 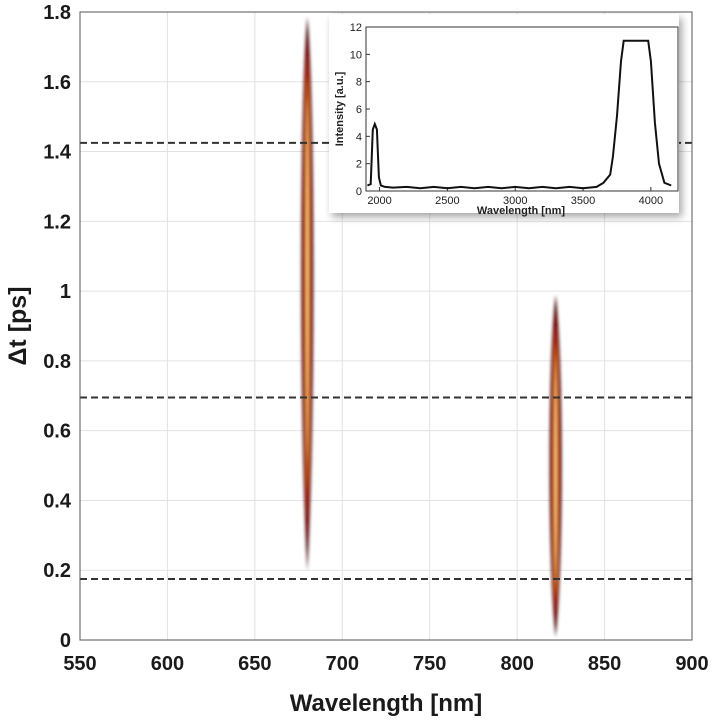 What do you see at coordinates (57, 571) in the screenshot?
I see `y-tick-label: 0.2` at bounding box center [57, 571].